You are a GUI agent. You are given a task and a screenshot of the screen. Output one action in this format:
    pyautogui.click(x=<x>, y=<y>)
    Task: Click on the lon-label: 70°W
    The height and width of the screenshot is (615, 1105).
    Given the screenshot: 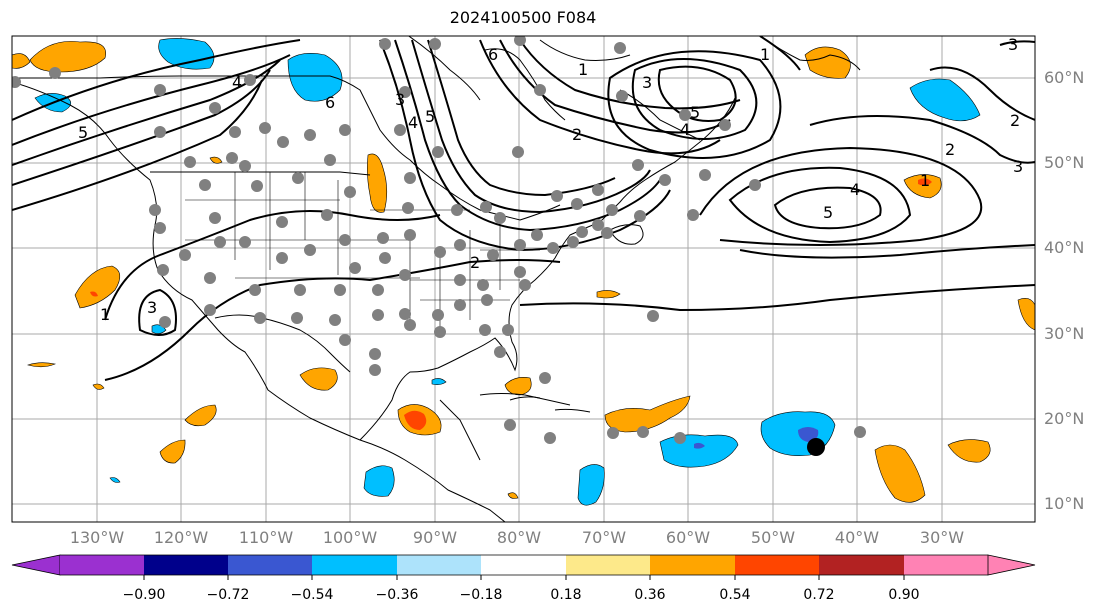 What is the action you would take?
    pyautogui.click(x=604, y=537)
    